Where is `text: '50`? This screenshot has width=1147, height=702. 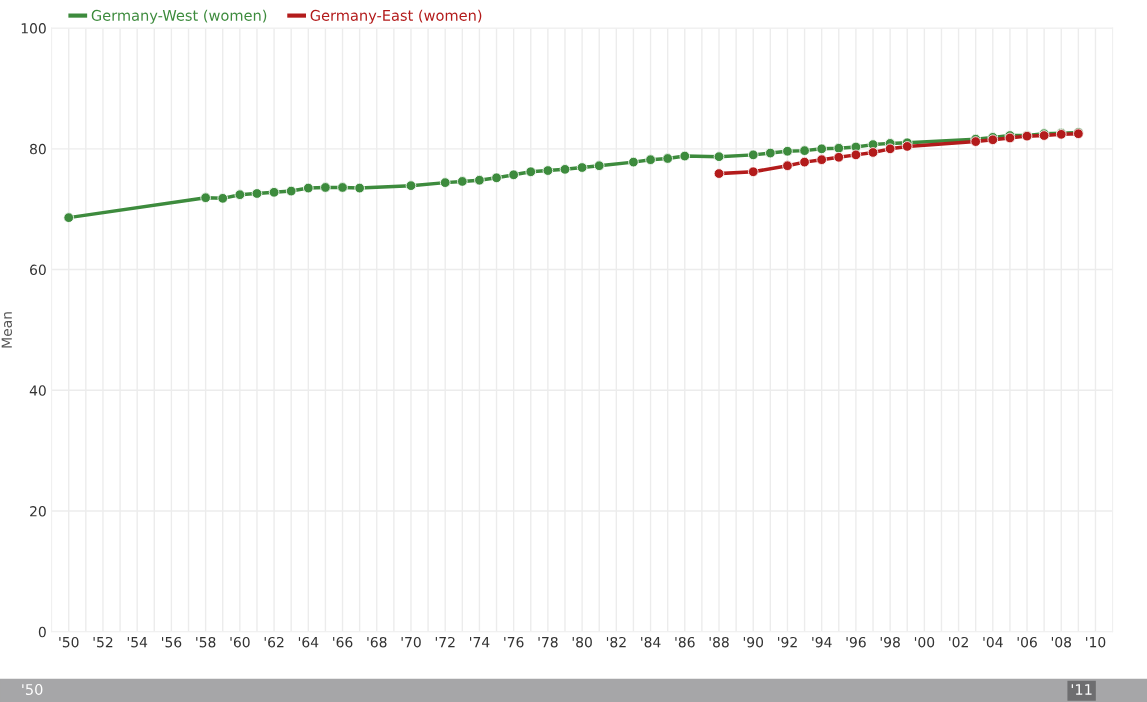
text: '50 is located at coordinates (32, 689).